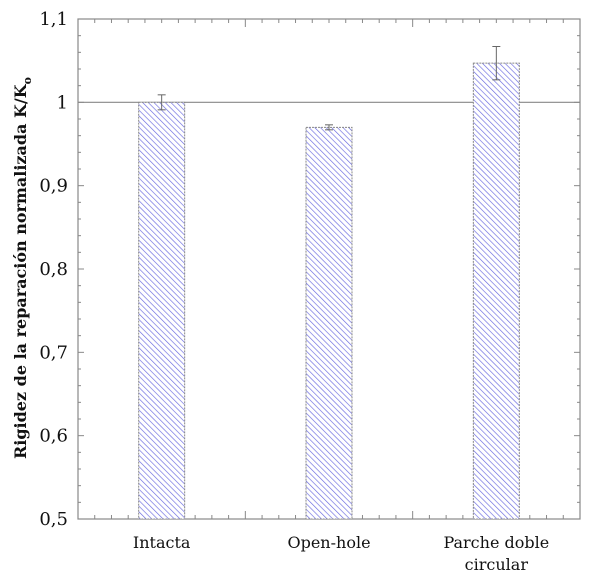 This screenshot has width=600, height=586. I want to click on y-tick-label: 0,8, so click(53, 269).